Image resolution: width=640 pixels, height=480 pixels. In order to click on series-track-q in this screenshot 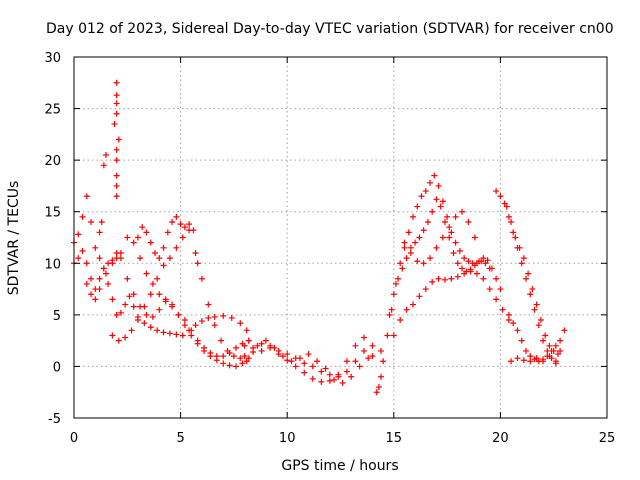, I will do `click(533, 359)`.